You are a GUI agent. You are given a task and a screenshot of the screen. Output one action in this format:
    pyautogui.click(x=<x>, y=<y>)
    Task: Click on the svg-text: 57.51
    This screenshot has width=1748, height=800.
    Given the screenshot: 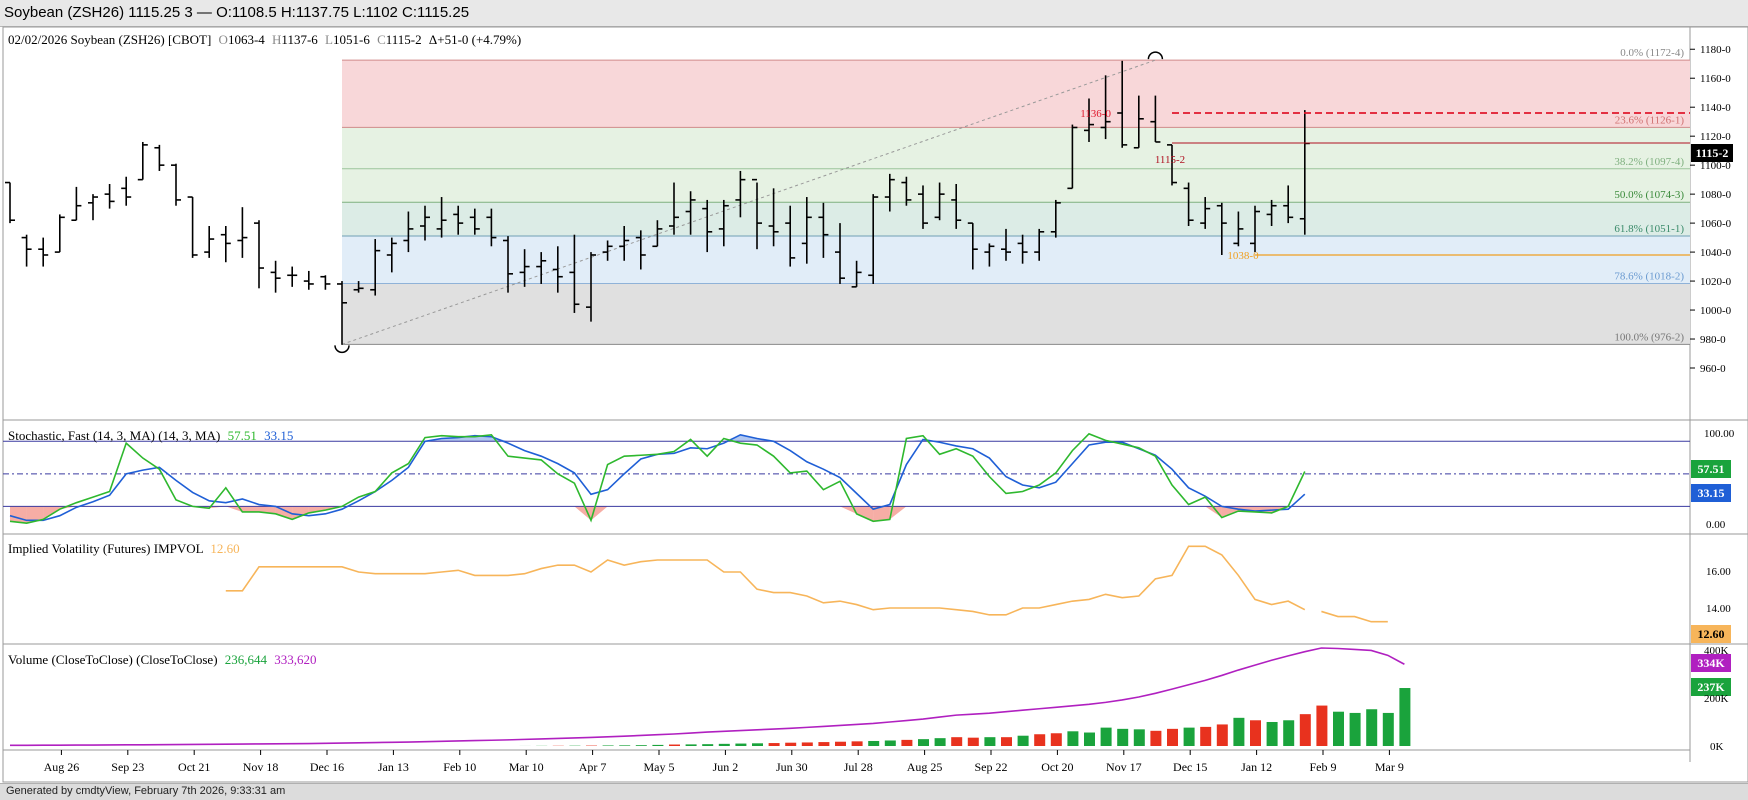 What is the action you would take?
    pyautogui.click(x=1711, y=469)
    